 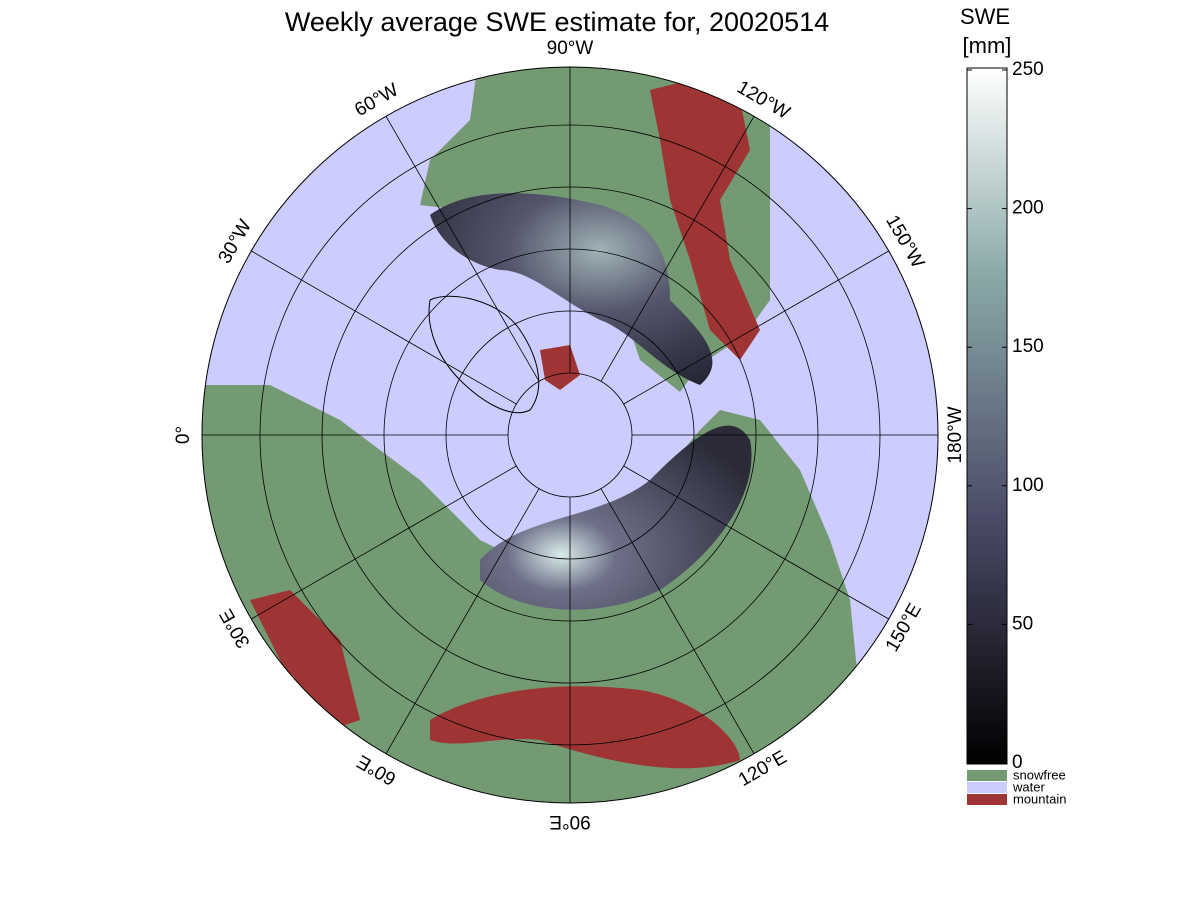 I want to click on colorbar-ticks: 0 50 100 150 200 250, so click(x=1005, y=416).